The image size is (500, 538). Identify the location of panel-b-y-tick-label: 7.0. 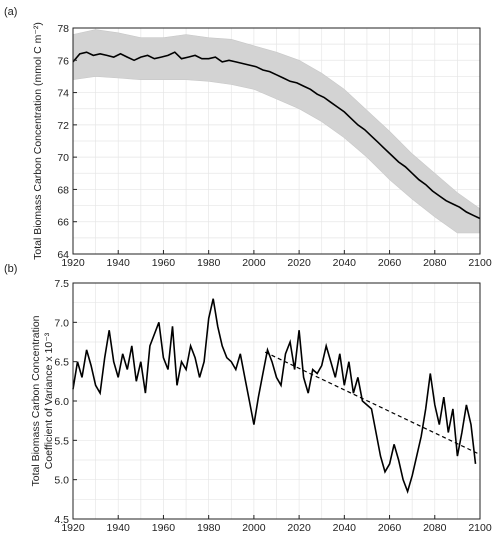
(61, 323).